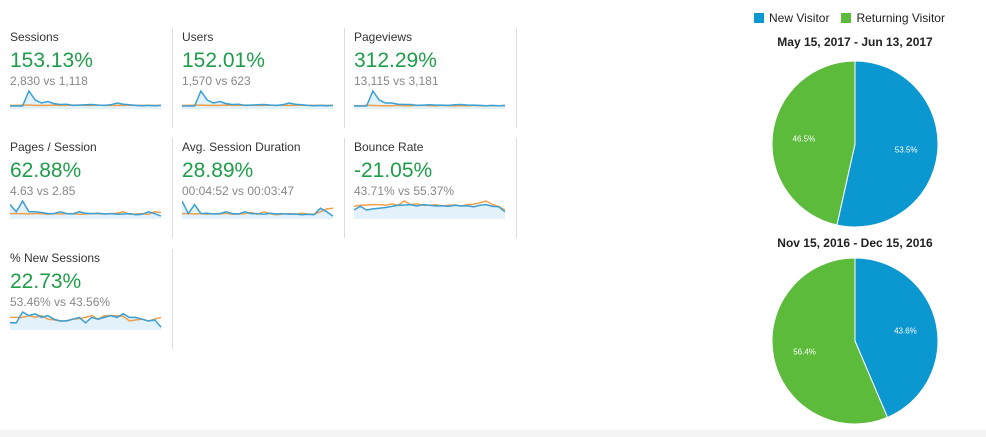 Image resolution: width=986 pixels, height=437 pixels. I want to click on metric-change: 312.29%, so click(395, 60).